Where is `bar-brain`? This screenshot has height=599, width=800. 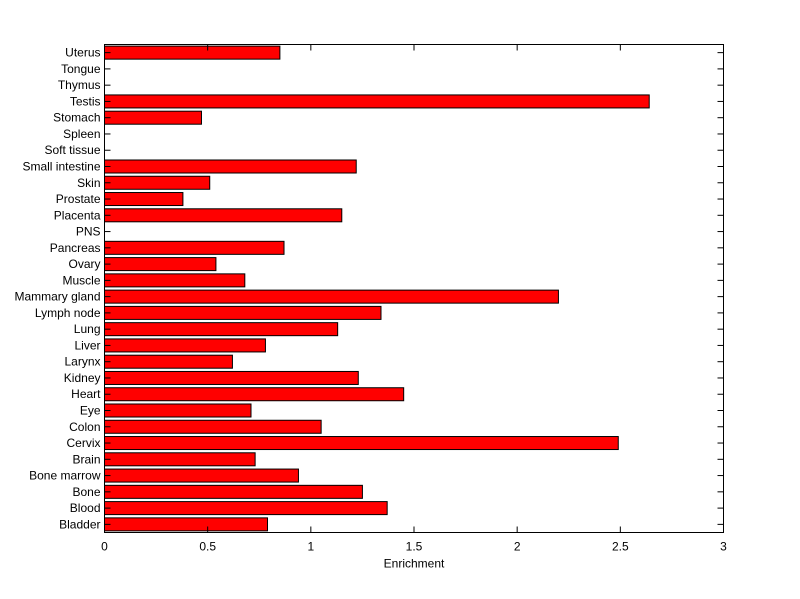
bar-brain is located at coordinates (180, 459).